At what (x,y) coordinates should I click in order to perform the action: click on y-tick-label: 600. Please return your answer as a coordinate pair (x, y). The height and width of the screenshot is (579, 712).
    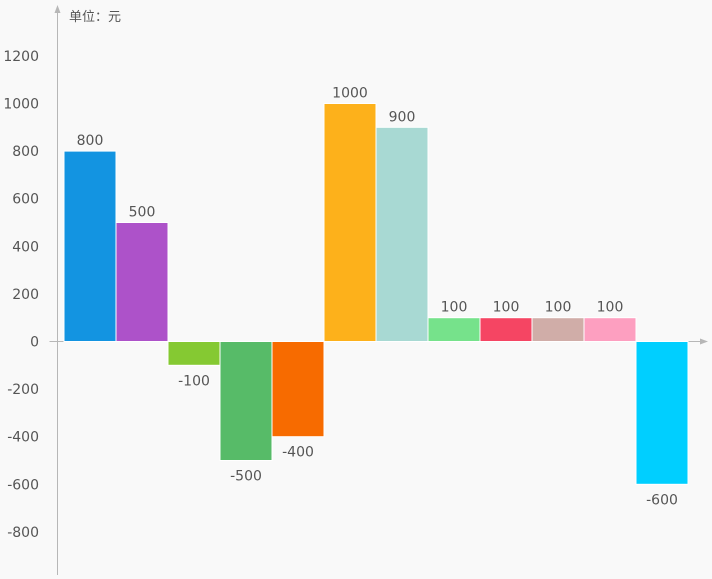
    Looking at the image, I should click on (25, 200).